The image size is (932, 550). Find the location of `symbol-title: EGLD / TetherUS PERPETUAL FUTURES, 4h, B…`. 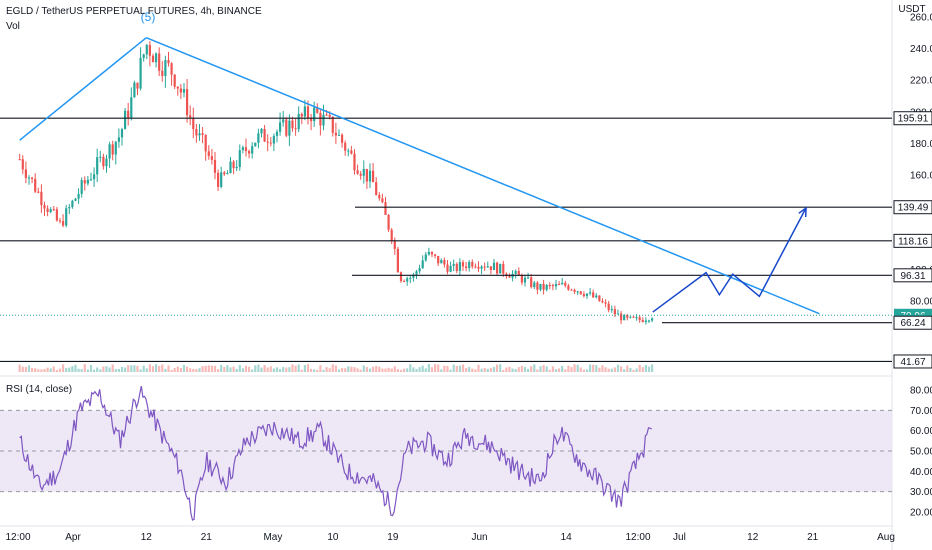

symbol-title: EGLD / TetherUS PERPETUAL FUTURES, 4h, B… is located at coordinates (134, 11).